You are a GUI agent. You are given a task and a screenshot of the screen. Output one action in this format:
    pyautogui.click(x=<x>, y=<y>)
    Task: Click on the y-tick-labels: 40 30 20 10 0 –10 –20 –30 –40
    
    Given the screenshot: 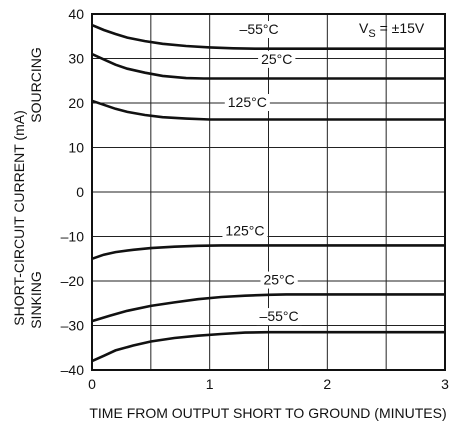 What is the action you would take?
    pyautogui.click(x=73, y=192)
    